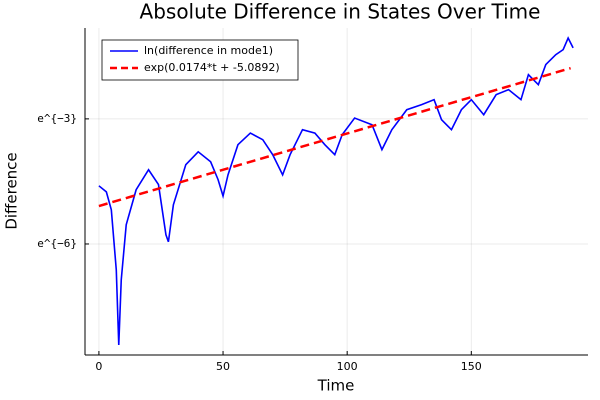 The width and height of the screenshot is (600, 400). Describe the element at coordinates (340, 12) in the screenshot. I see `chart-title: Absolute Difference in States Over Time` at that location.